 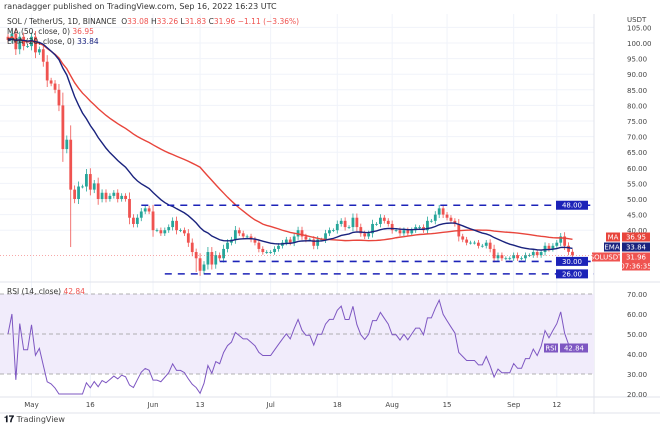 I want to click on ma-badge-label: MA, so click(x=613, y=238).